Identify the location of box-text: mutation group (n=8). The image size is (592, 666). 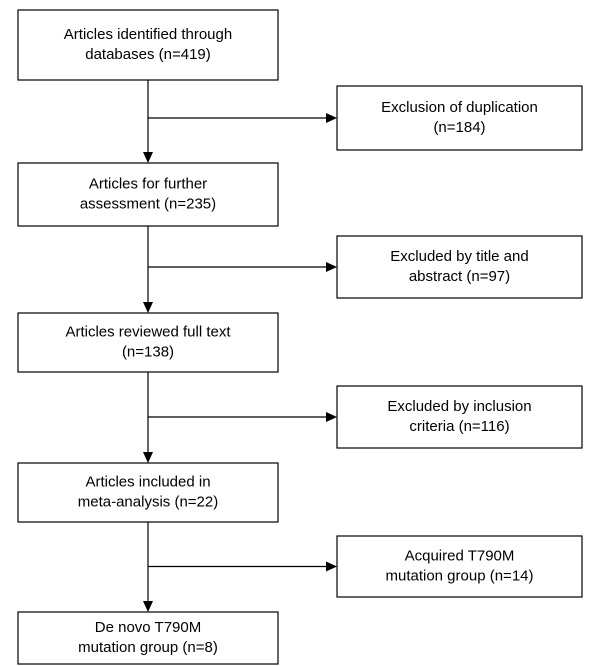
(148, 647).